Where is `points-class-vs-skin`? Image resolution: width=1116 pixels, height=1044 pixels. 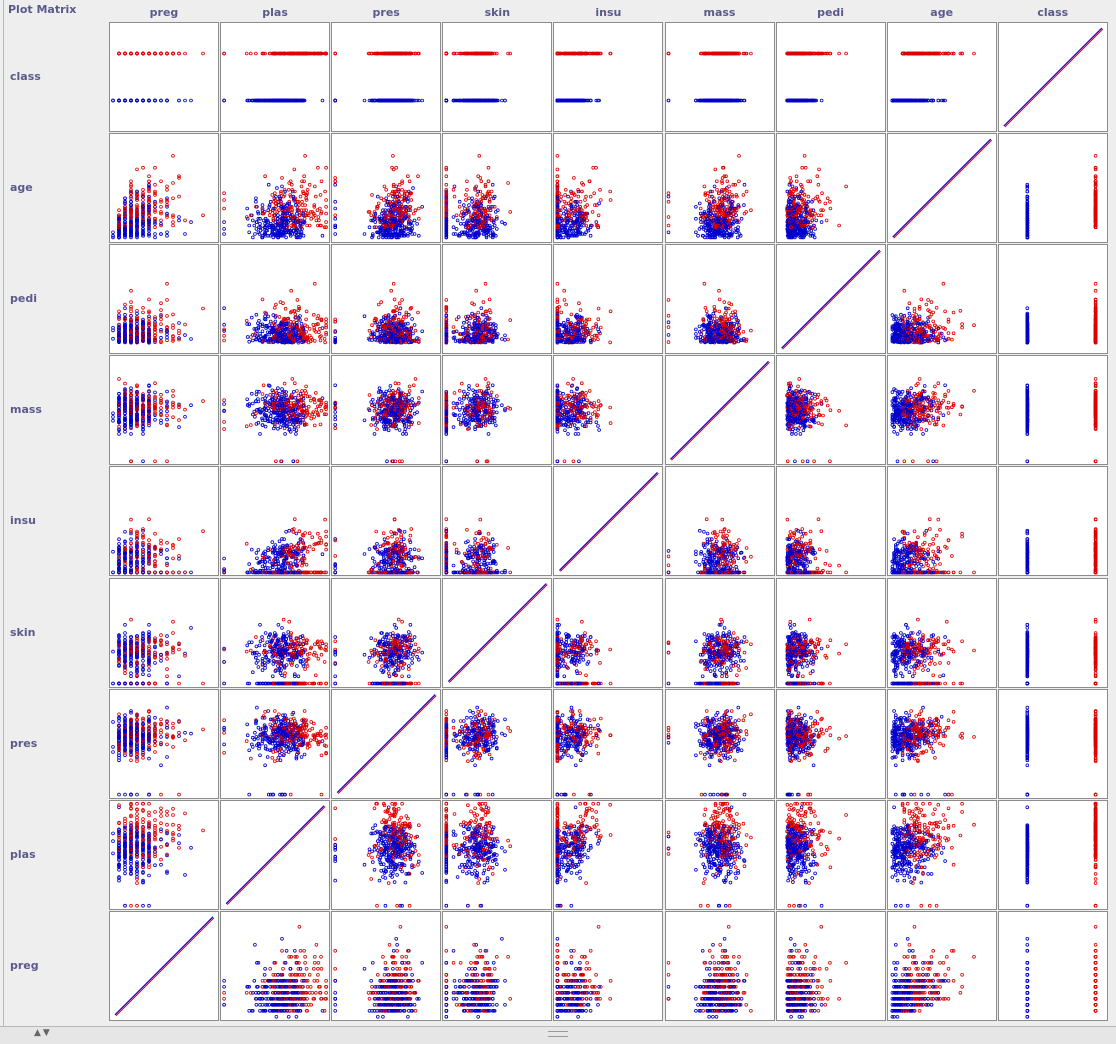 points-class-vs-skin is located at coordinates (478, 77).